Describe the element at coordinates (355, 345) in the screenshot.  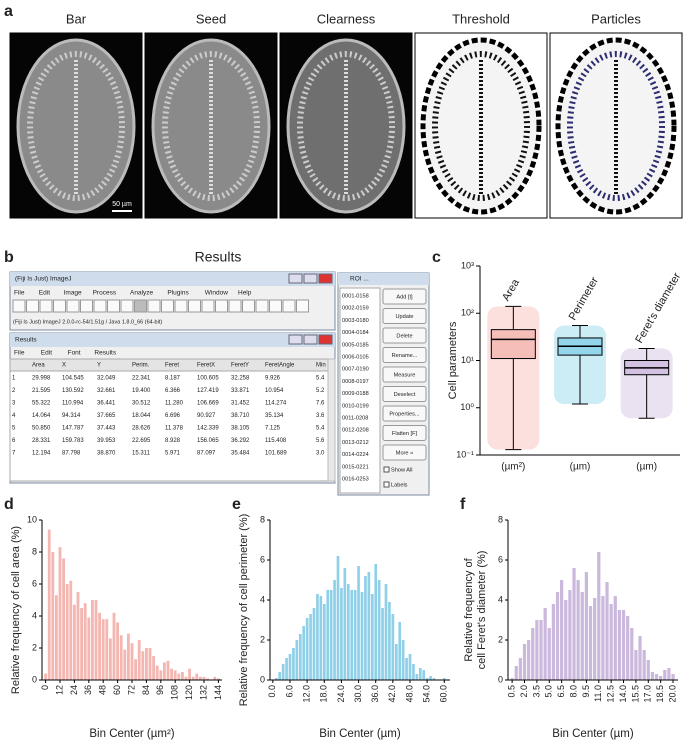
I see `roi-item: 0005-0185` at that location.